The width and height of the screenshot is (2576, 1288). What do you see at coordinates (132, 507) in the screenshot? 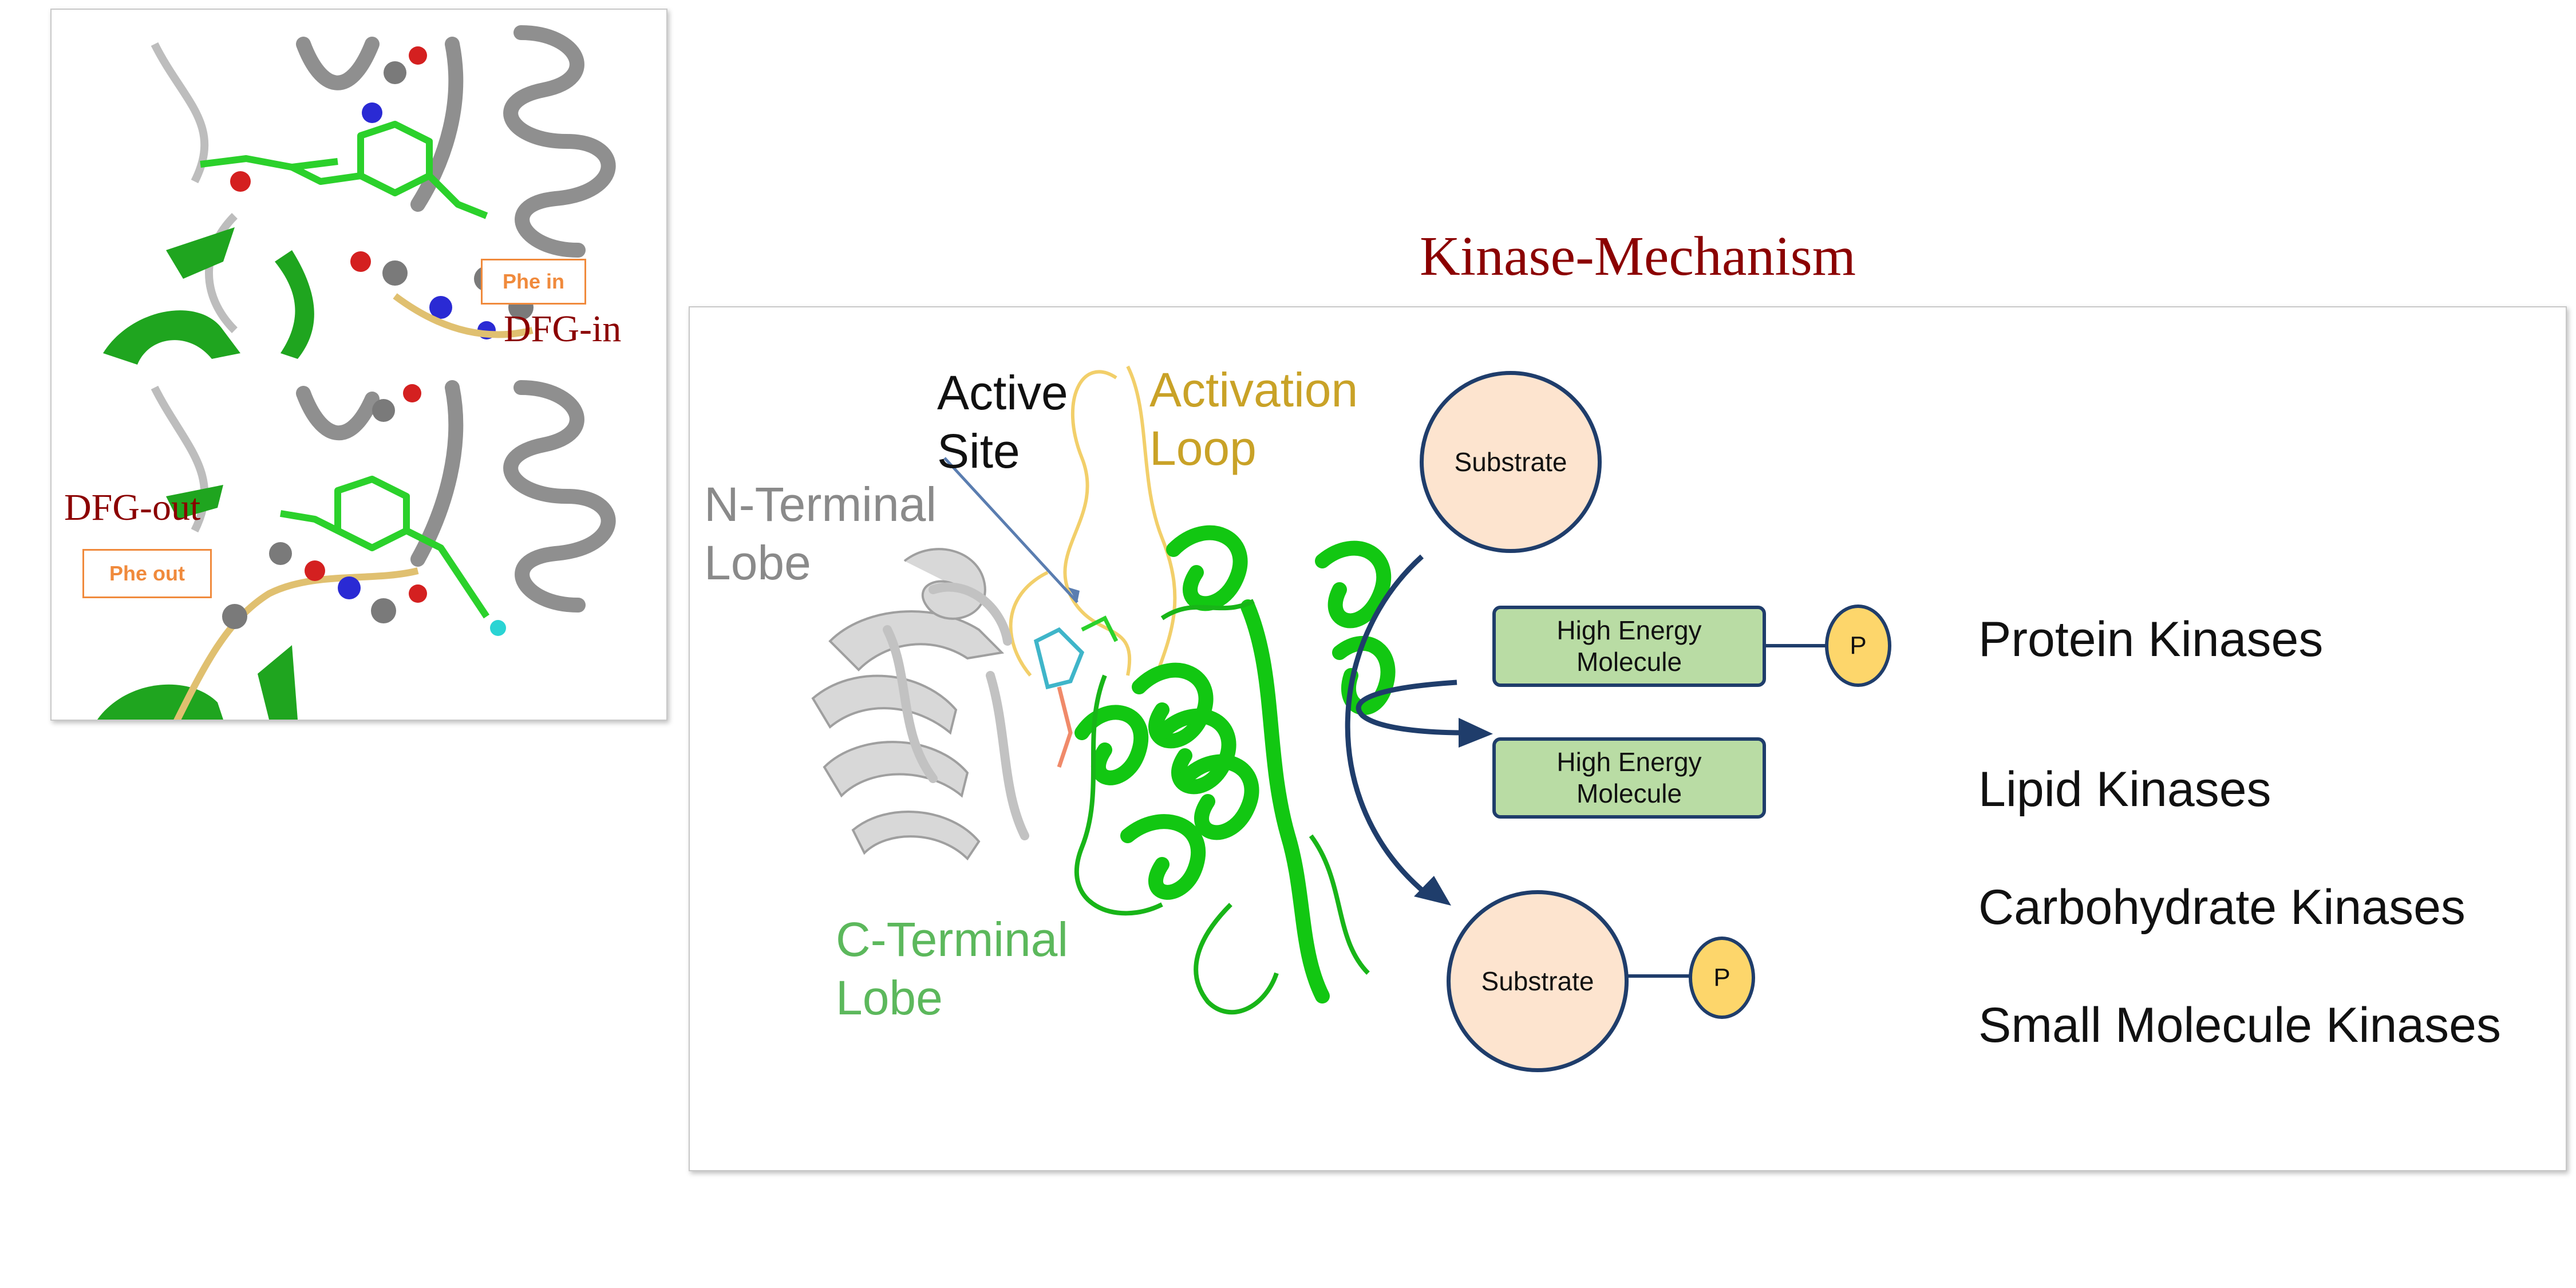
I see `dfg-out-label: DFG-out` at bounding box center [132, 507].